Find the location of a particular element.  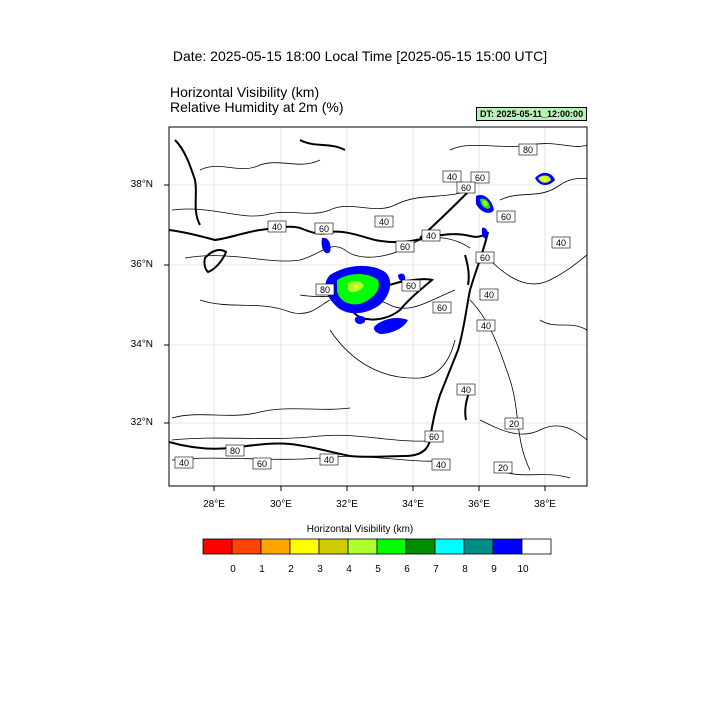

colorbar-tick-label: 4 is located at coordinates (349, 569).